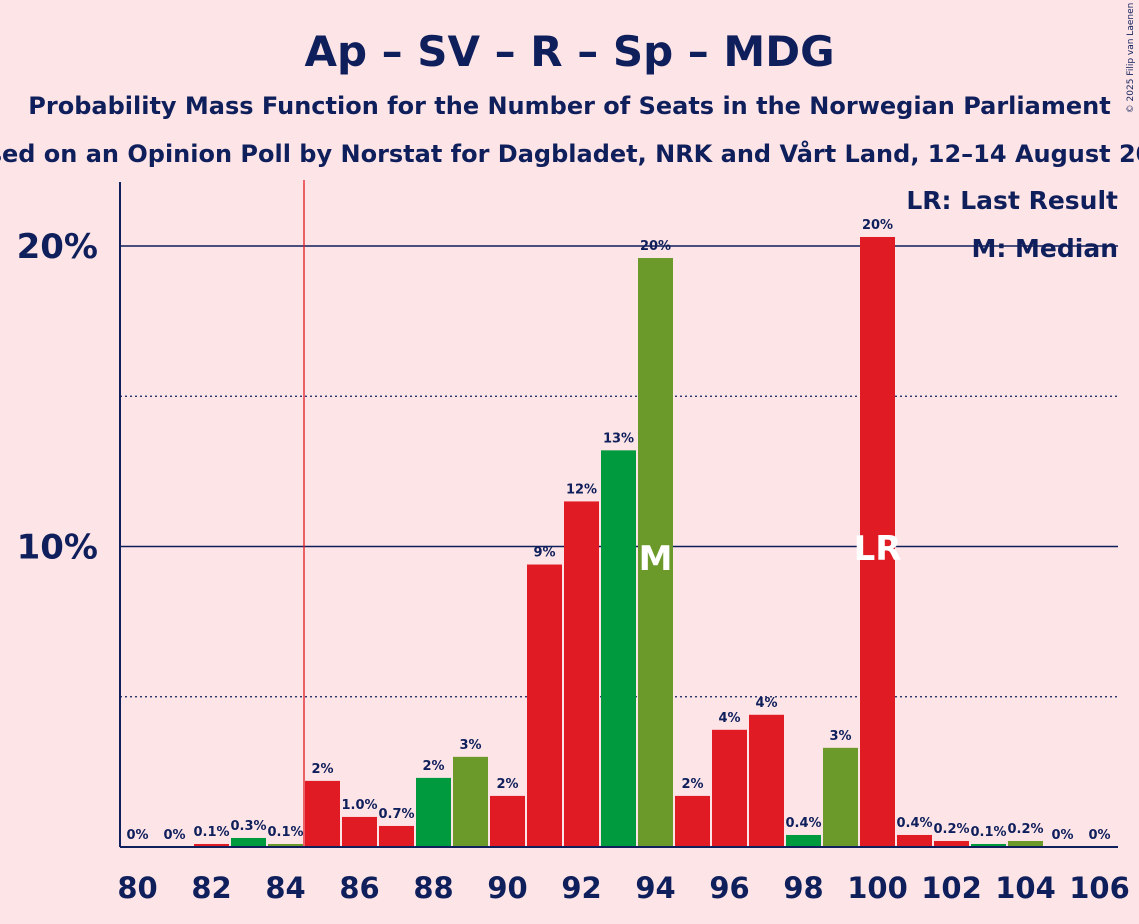  I want to click on x-tick-98: 98, so click(803, 888).